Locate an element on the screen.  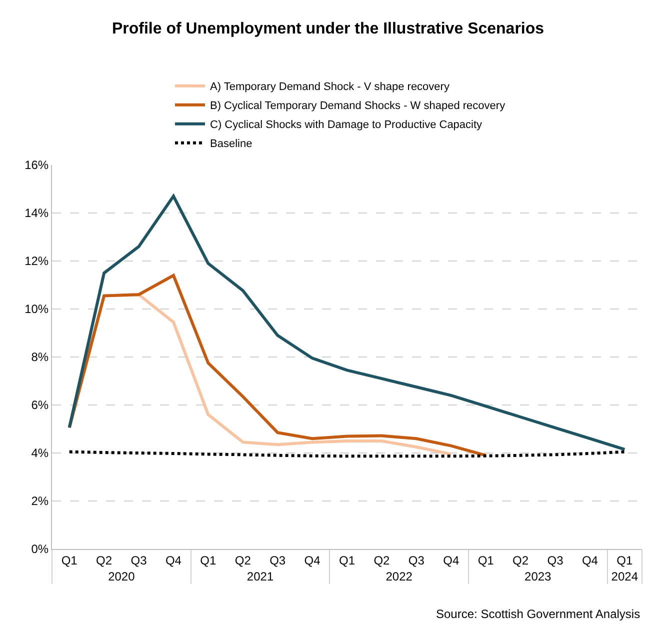
y-tick-label: 2% is located at coordinates (40, 501).